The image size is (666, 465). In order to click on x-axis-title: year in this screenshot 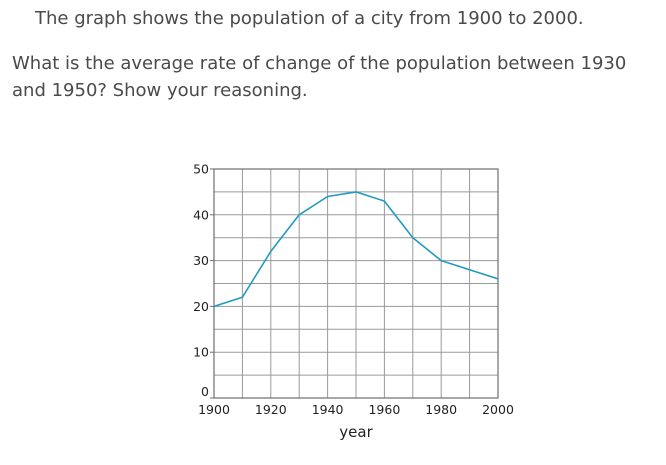, I will do `click(356, 432)`.